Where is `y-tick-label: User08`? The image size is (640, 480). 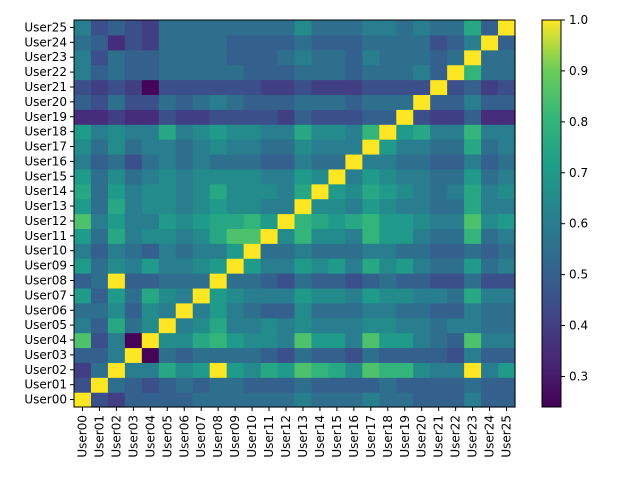 y-tick-label: User08 is located at coordinates (45, 280).